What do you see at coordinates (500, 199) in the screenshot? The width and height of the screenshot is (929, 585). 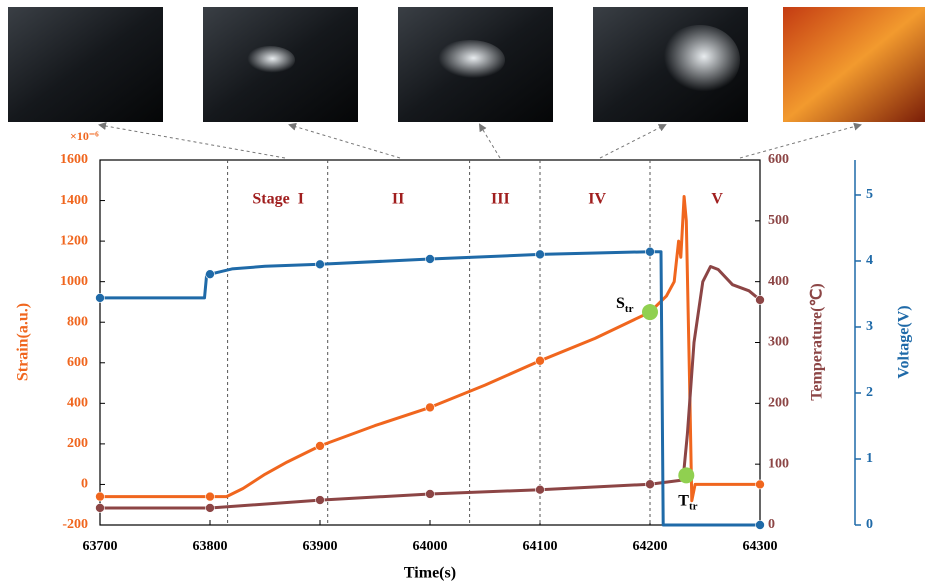 I see `stage-label: III` at bounding box center [500, 199].